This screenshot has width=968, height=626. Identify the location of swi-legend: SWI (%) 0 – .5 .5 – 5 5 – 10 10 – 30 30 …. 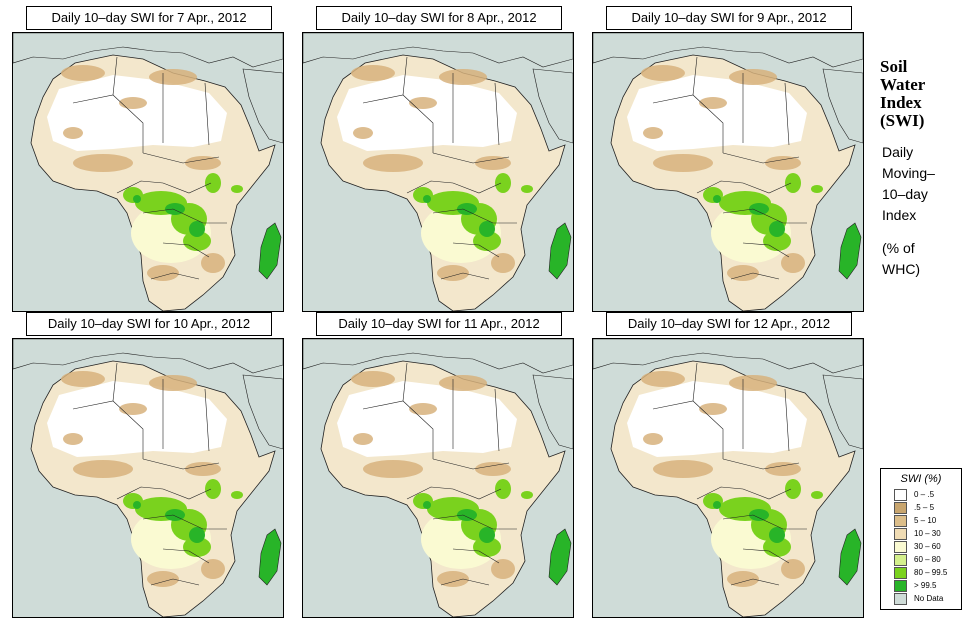
(921, 539).